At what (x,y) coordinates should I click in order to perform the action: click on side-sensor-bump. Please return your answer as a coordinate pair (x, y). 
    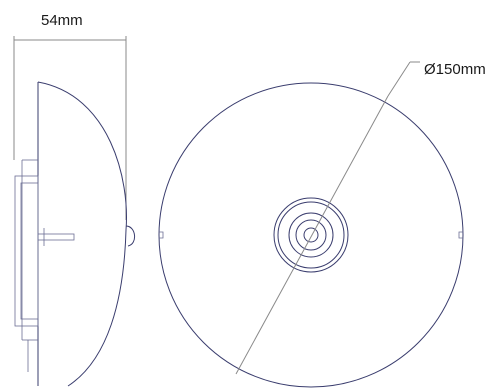
    Looking at the image, I should click on (130, 236).